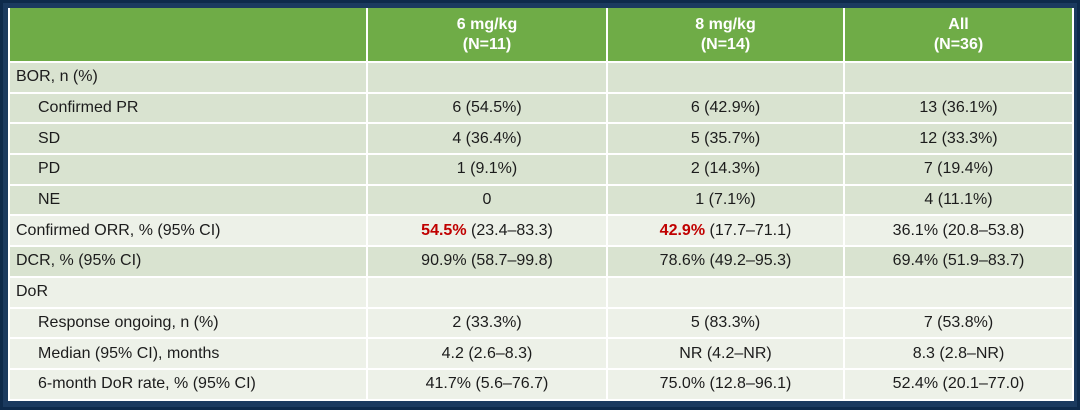 The height and width of the screenshot is (410, 1080). I want to click on table-row: NE 0 1 (7.1%) 4 (11.1%), so click(541, 200).